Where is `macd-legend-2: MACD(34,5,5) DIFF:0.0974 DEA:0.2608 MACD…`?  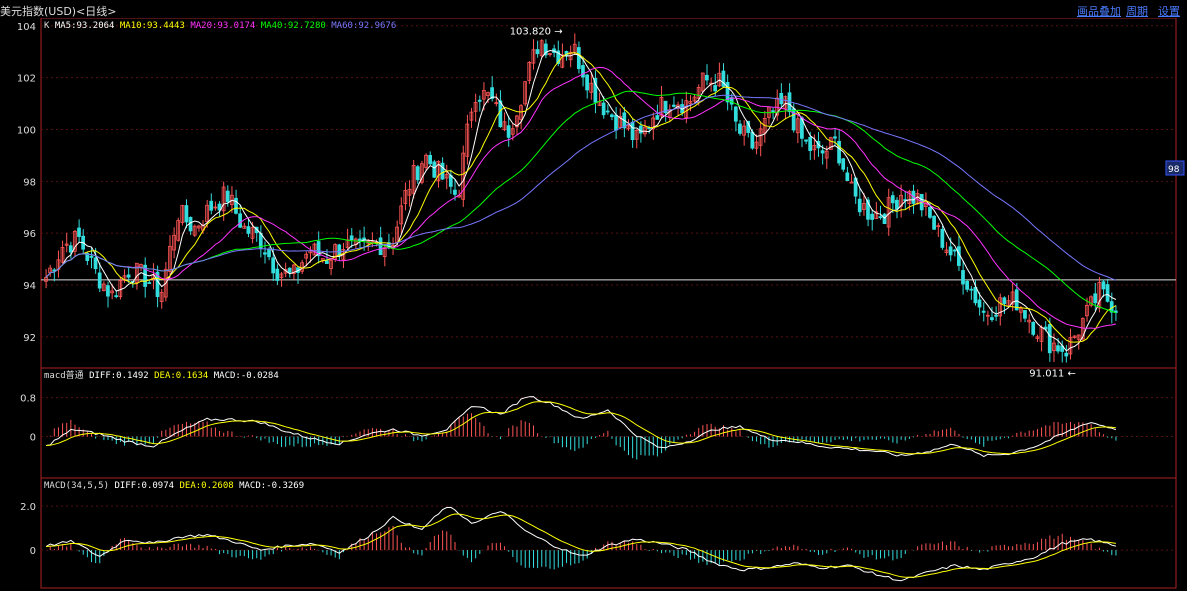 macd-legend-2: MACD(34,5,5) DIFF:0.0974 DEA:0.2608 MACD… is located at coordinates (174, 486).